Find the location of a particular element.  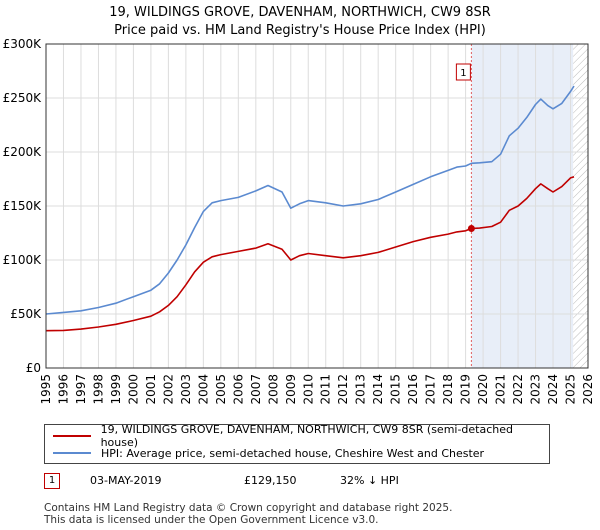

annotation-label: 1 is located at coordinates (463, 73).